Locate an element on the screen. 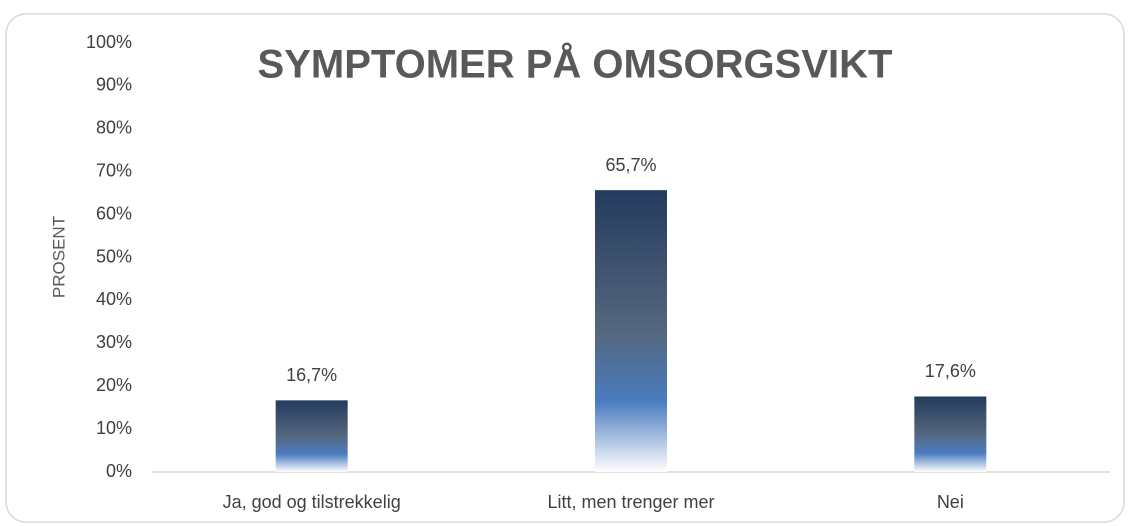  y-tick-label: 40% is located at coordinates (114, 299).